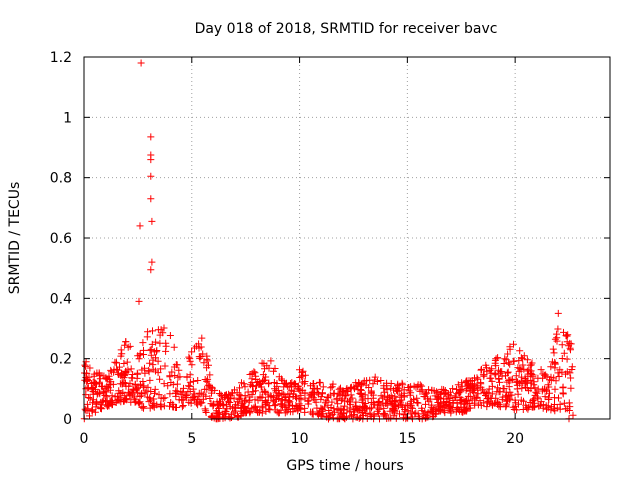  What do you see at coordinates (61, 299) in the screenshot?
I see `y-tick-label: 0.4` at bounding box center [61, 299].